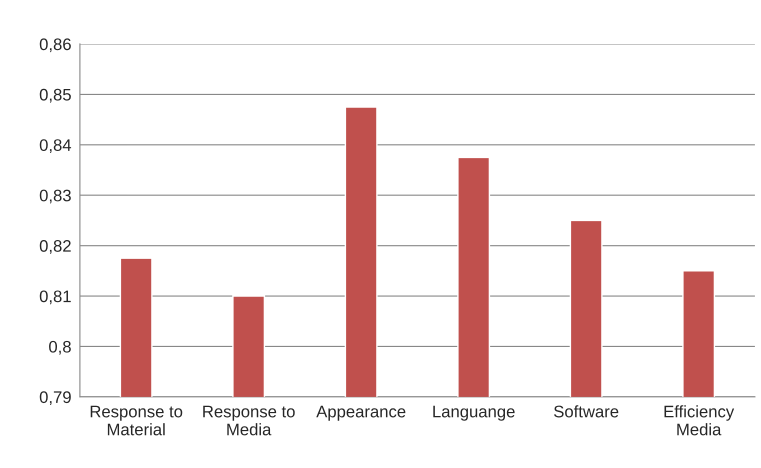 The width and height of the screenshot is (761, 468). I want to click on x-tick-label: Appearance, so click(361, 413).